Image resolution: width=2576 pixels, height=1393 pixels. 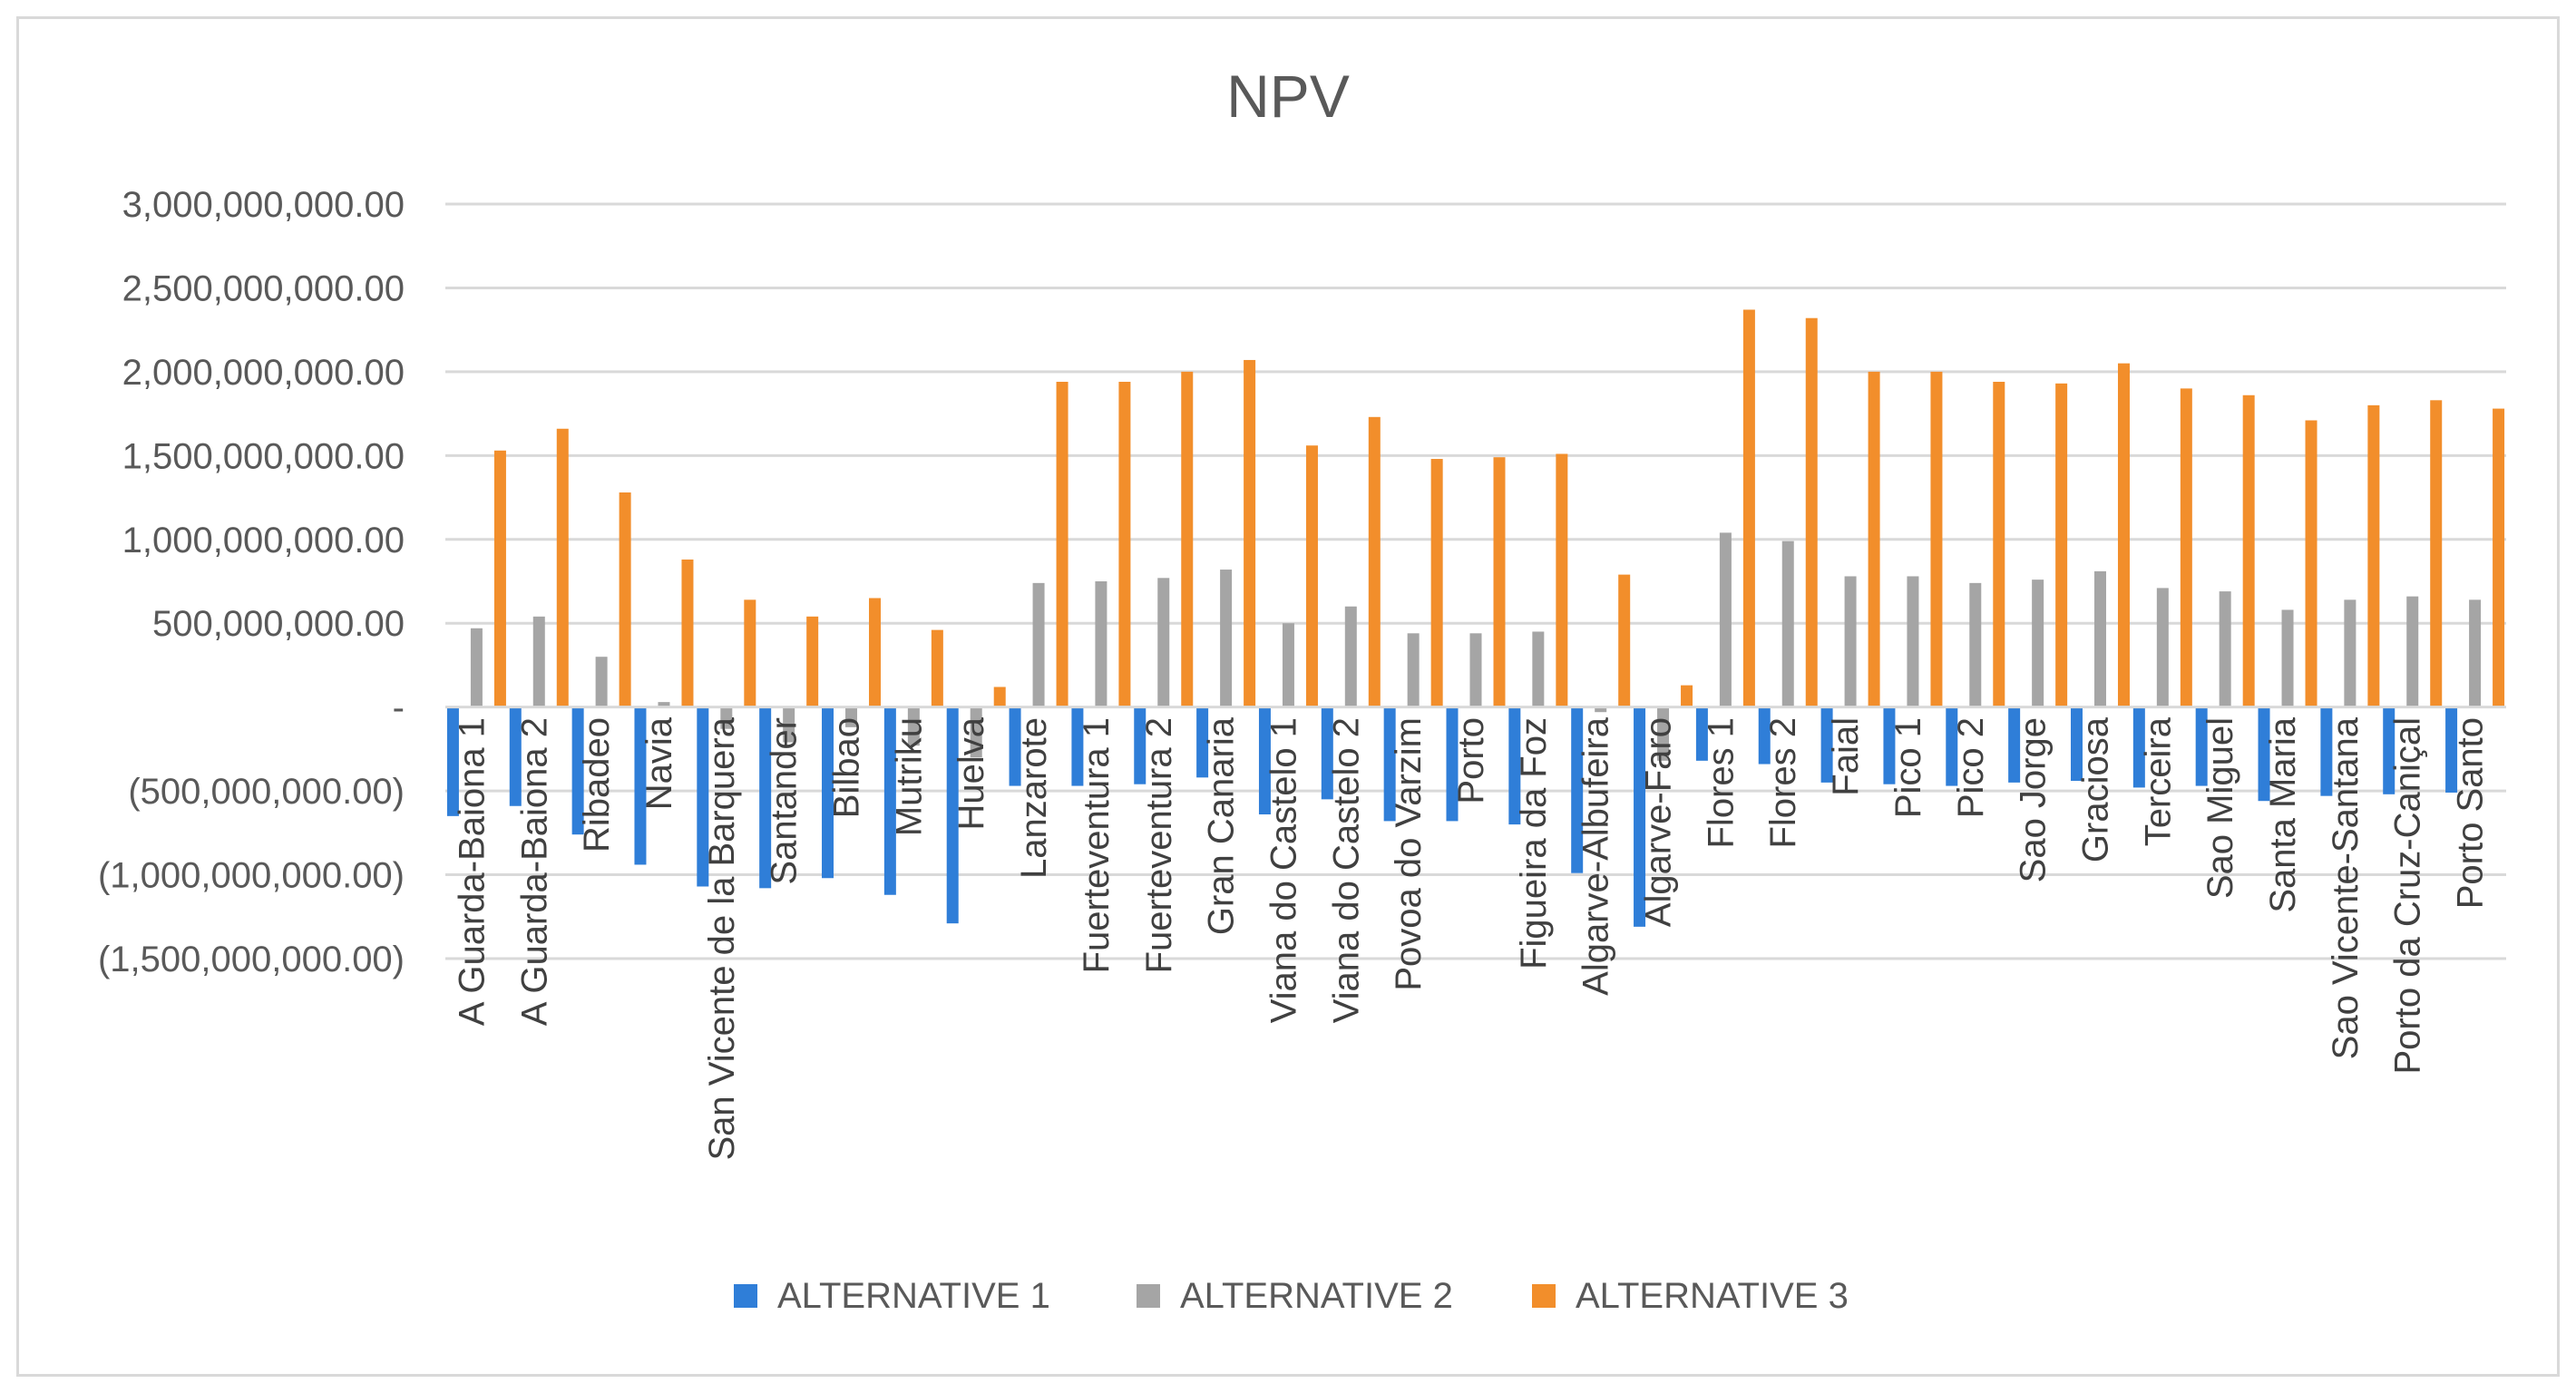 I want to click on legend: ALTERNATIVE 1 ALTERNATIVE 2 ALTERNATIVE 3, so click(x=1291, y=1296).